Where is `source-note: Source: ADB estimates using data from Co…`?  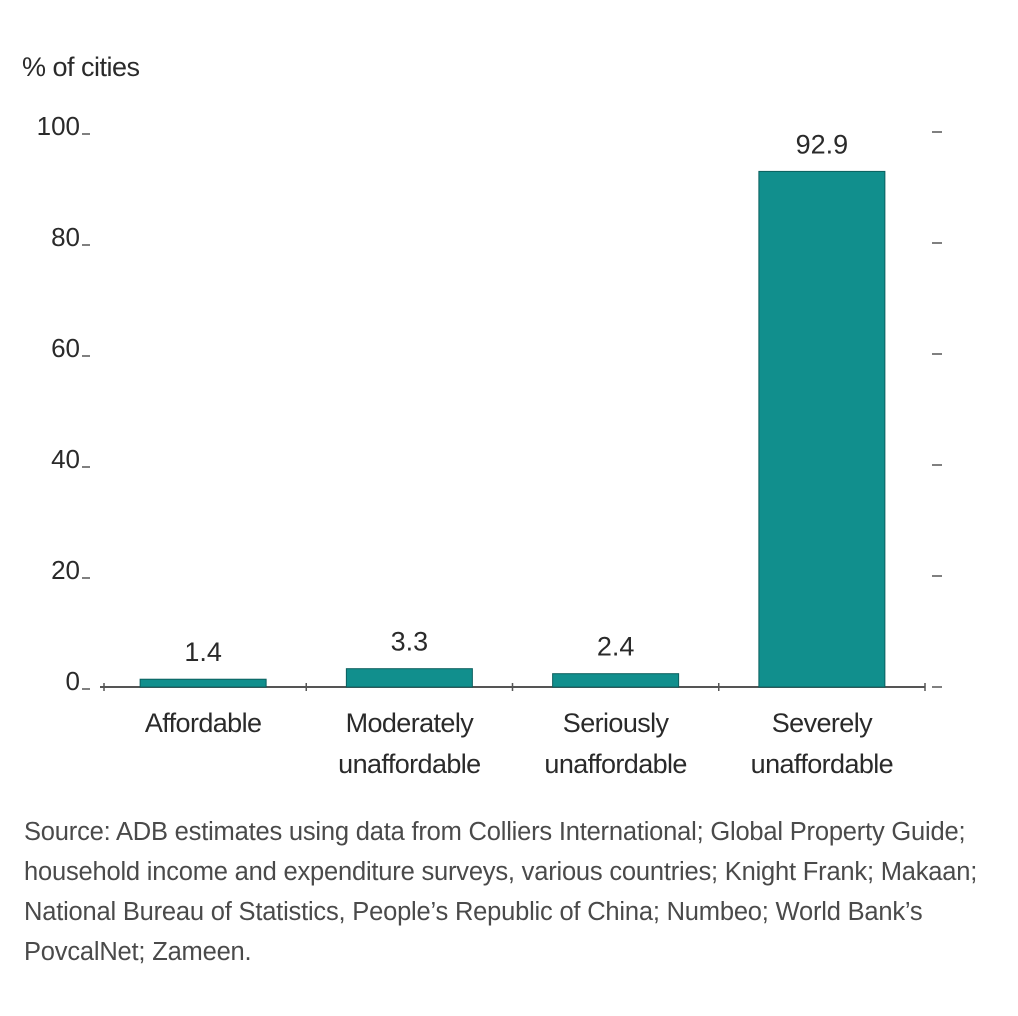
source-note: Source: ADB estimates using data from Co… is located at coordinates (501, 892).